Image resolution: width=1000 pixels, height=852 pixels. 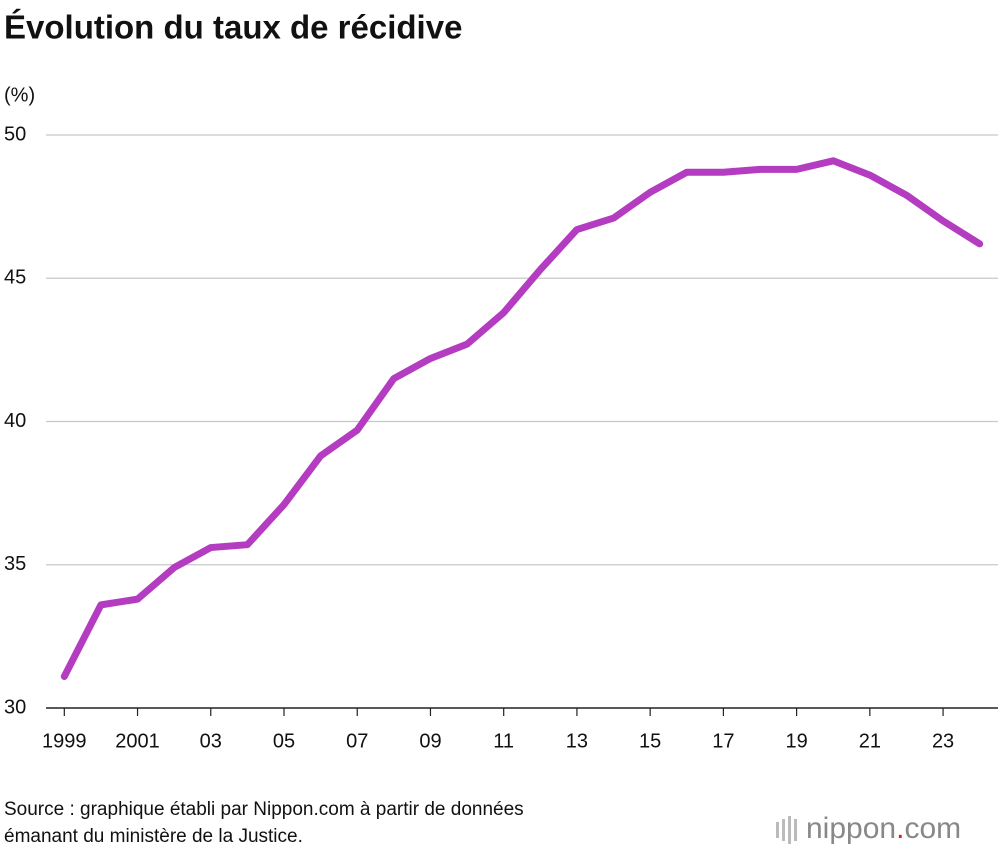 What do you see at coordinates (137, 741) in the screenshot?
I see `x-tick-label: 2001` at bounding box center [137, 741].